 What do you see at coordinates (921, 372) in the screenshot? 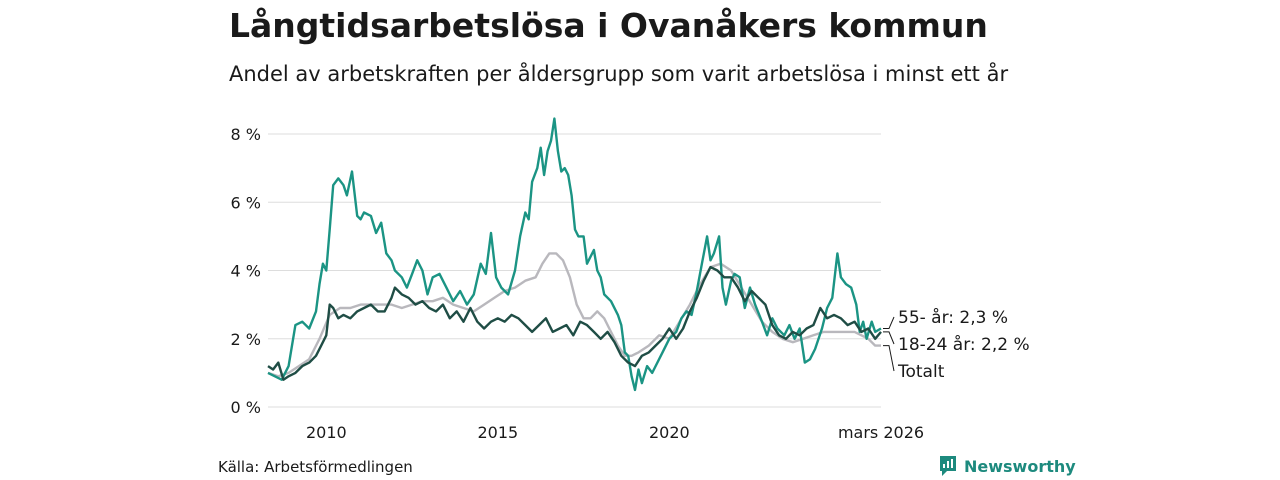
I see `series-end-label: Totalt` at bounding box center [921, 372].